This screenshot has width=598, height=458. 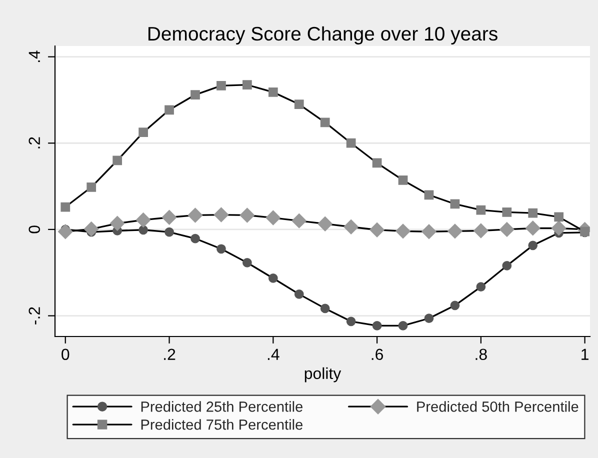 What do you see at coordinates (34, 315) in the screenshot?
I see `y-tick-label: -.2` at bounding box center [34, 315].